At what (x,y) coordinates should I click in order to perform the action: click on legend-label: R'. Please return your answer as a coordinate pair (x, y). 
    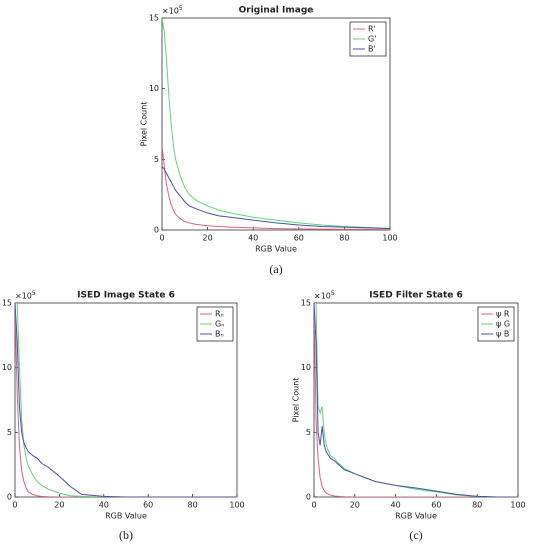
    Looking at the image, I should click on (372, 29).